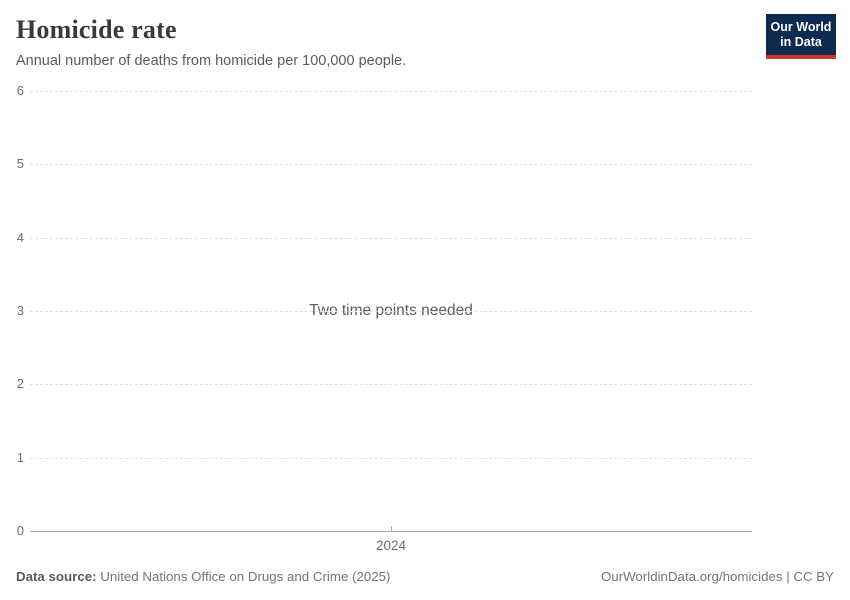  I want to click on y-tick-label: 3, so click(20, 310).